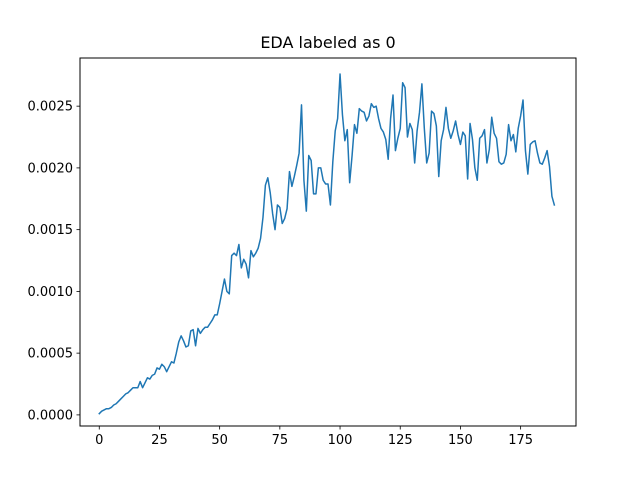 The height and width of the screenshot is (480, 640). What do you see at coordinates (99, 440) in the screenshot?
I see `x-tick-label: 0` at bounding box center [99, 440].